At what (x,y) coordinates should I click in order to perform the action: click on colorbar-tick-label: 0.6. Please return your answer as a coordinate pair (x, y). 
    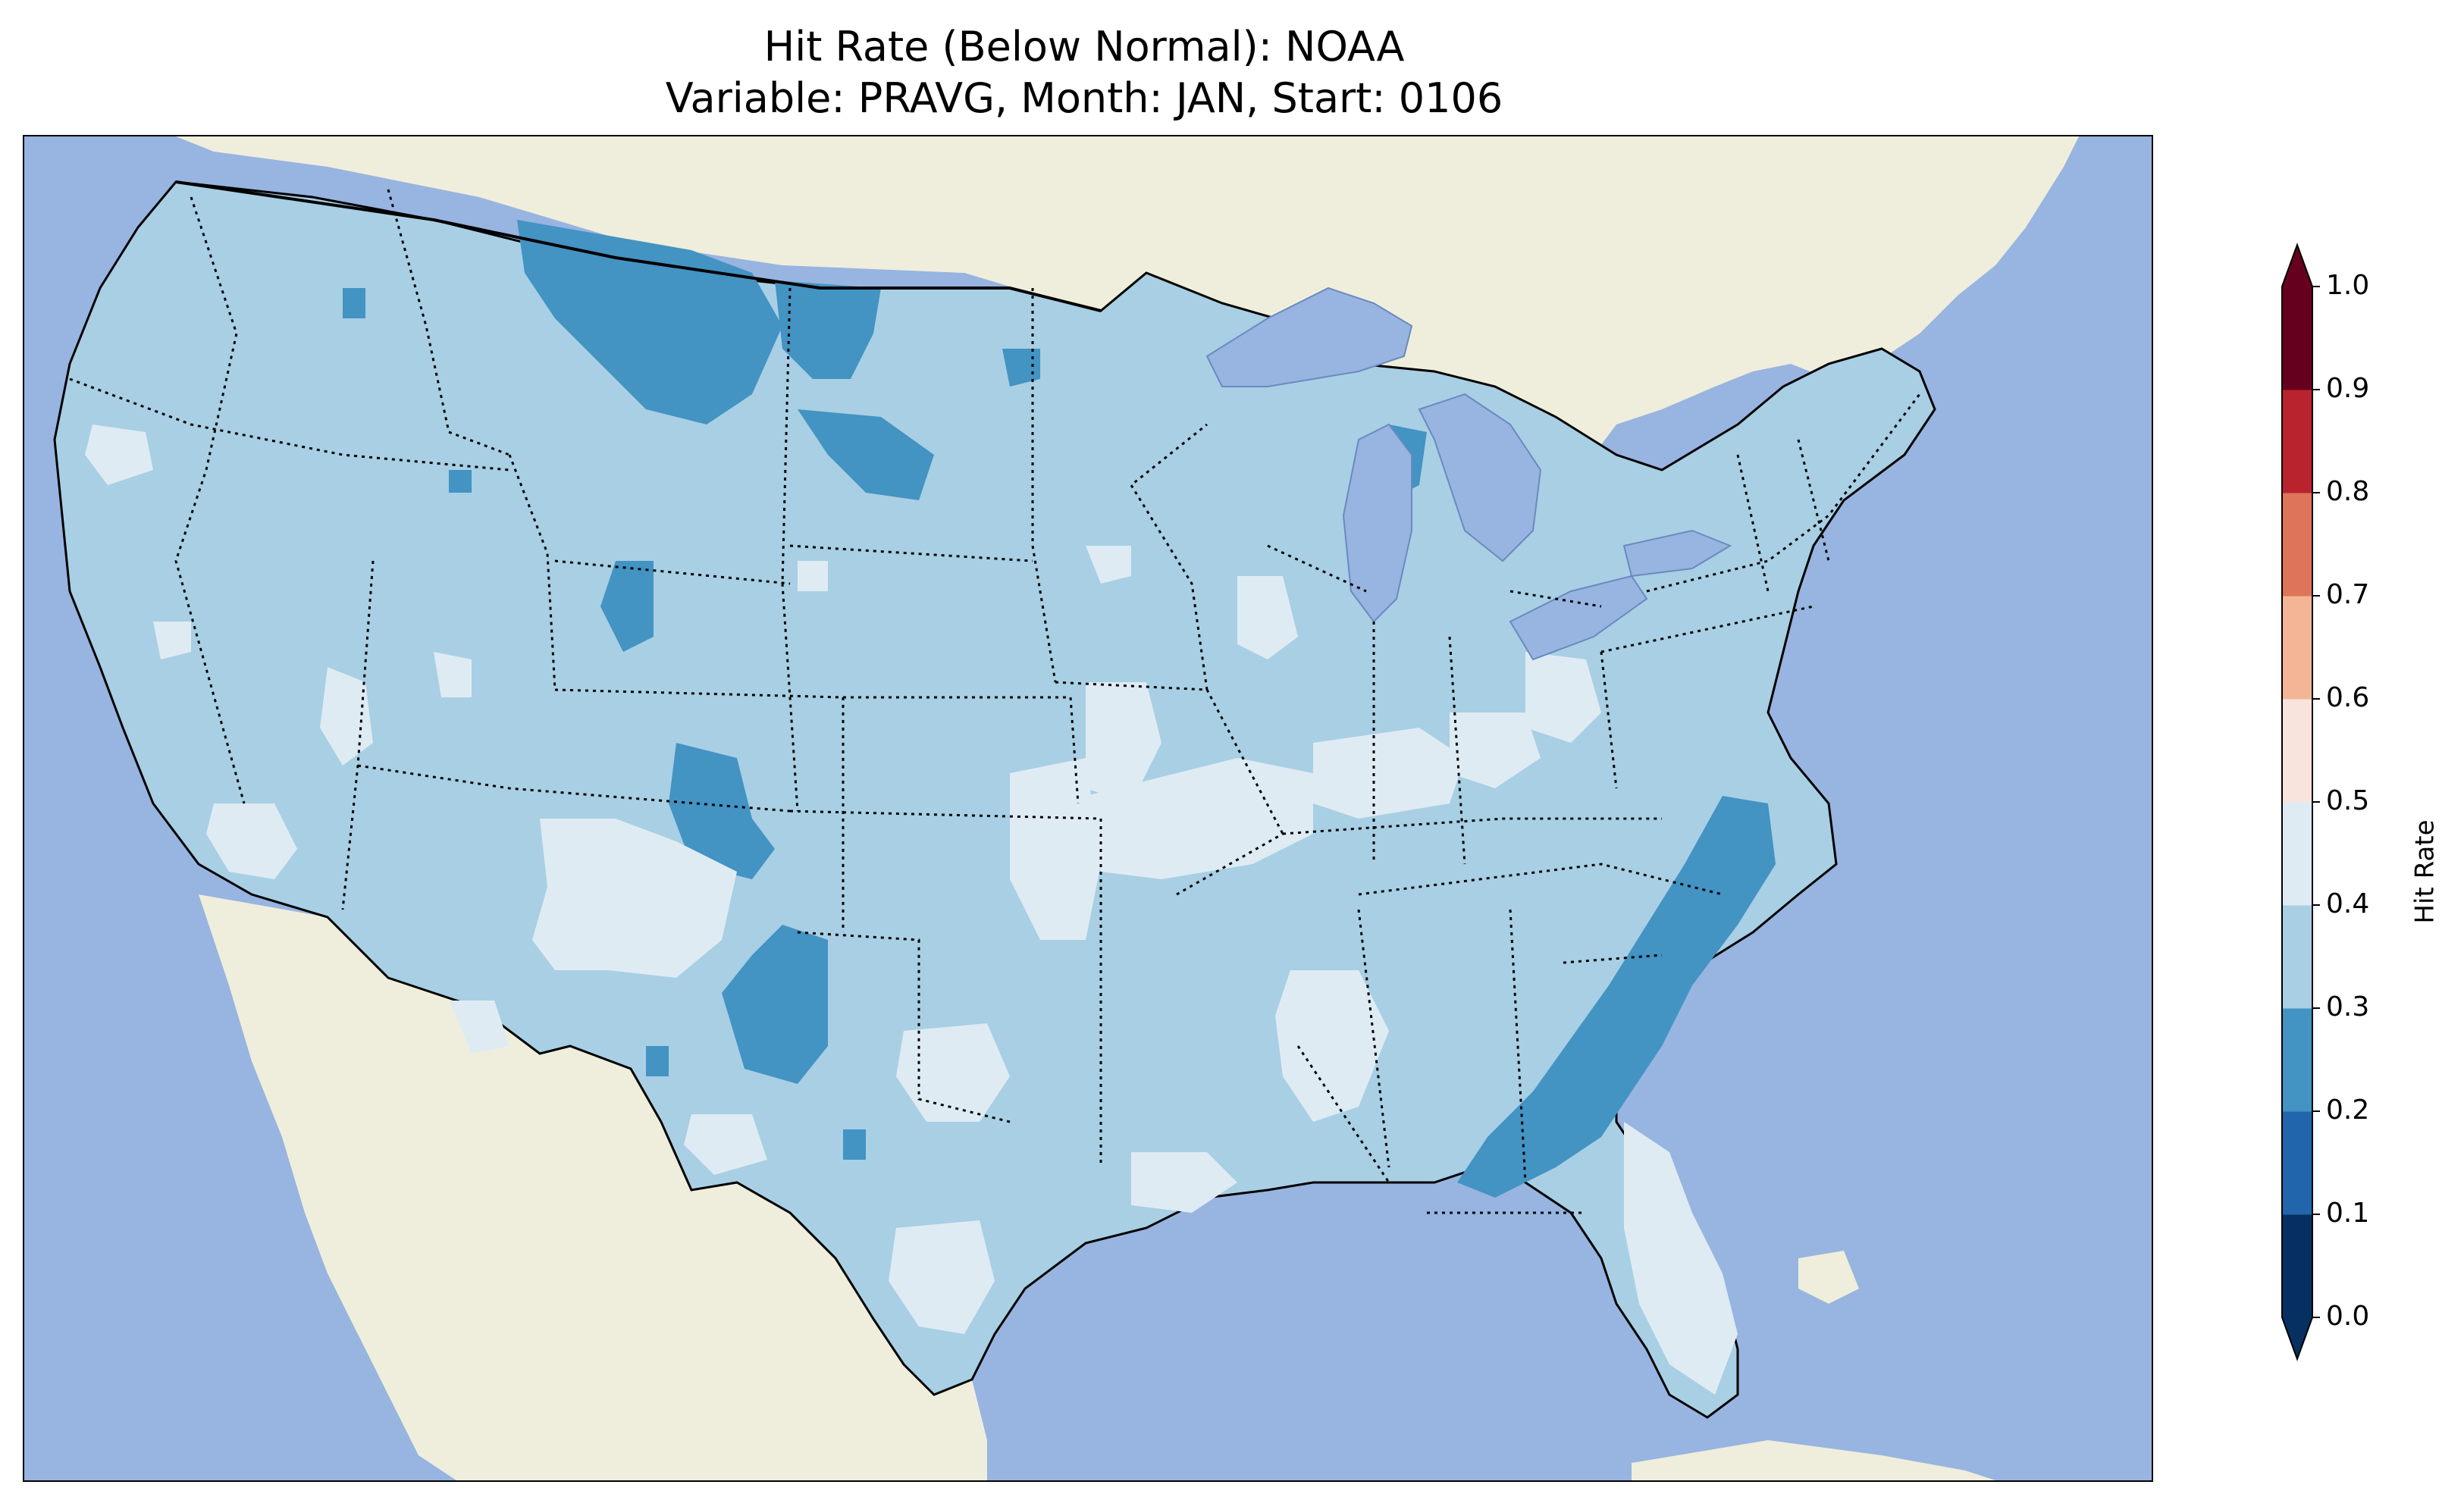
    Looking at the image, I should click on (2347, 697).